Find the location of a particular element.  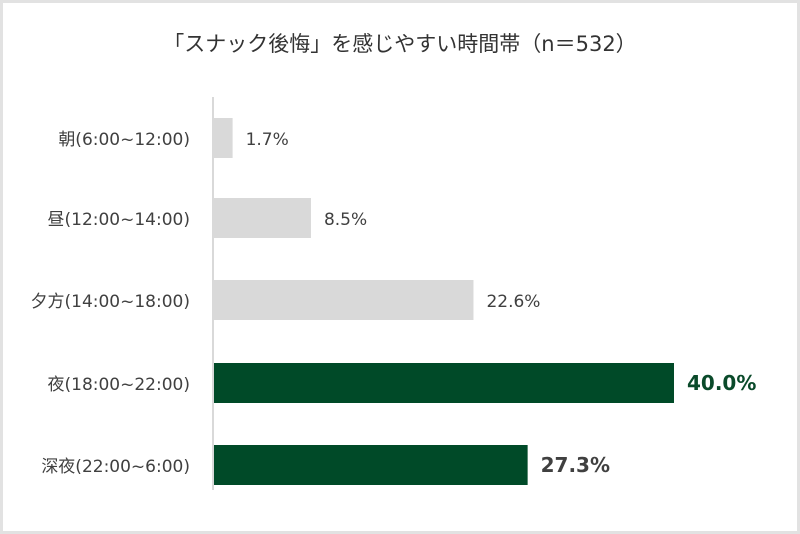

category-label: 深夜(22:00~6:00) is located at coordinates (115, 467).